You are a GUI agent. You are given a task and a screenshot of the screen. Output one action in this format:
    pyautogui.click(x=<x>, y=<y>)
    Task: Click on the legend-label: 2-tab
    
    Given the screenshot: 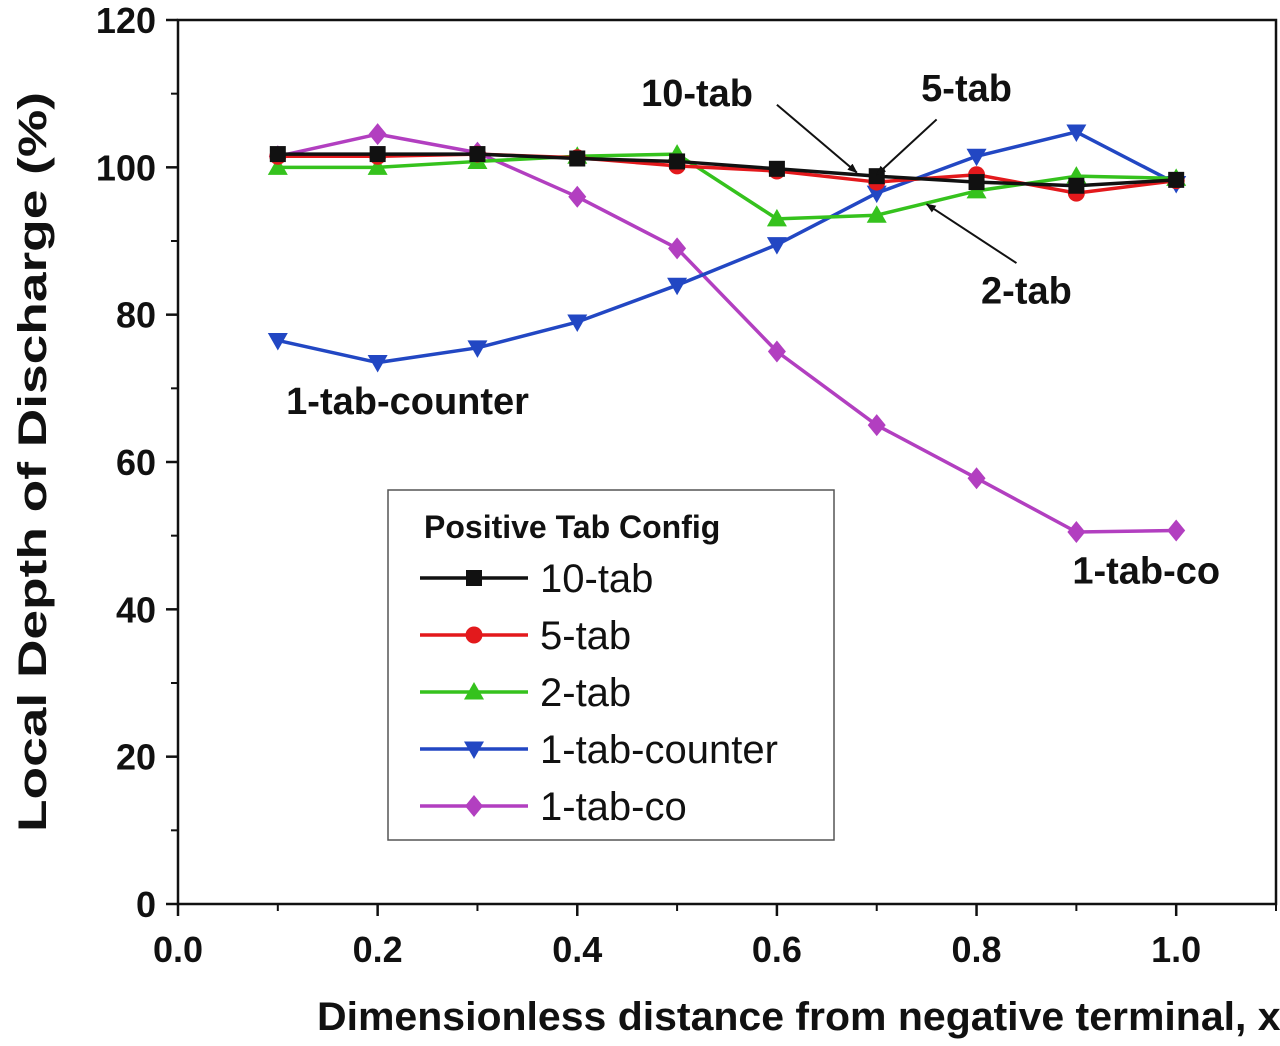 What is the action you would take?
    pyautogui.click(x=585, y=693)
    